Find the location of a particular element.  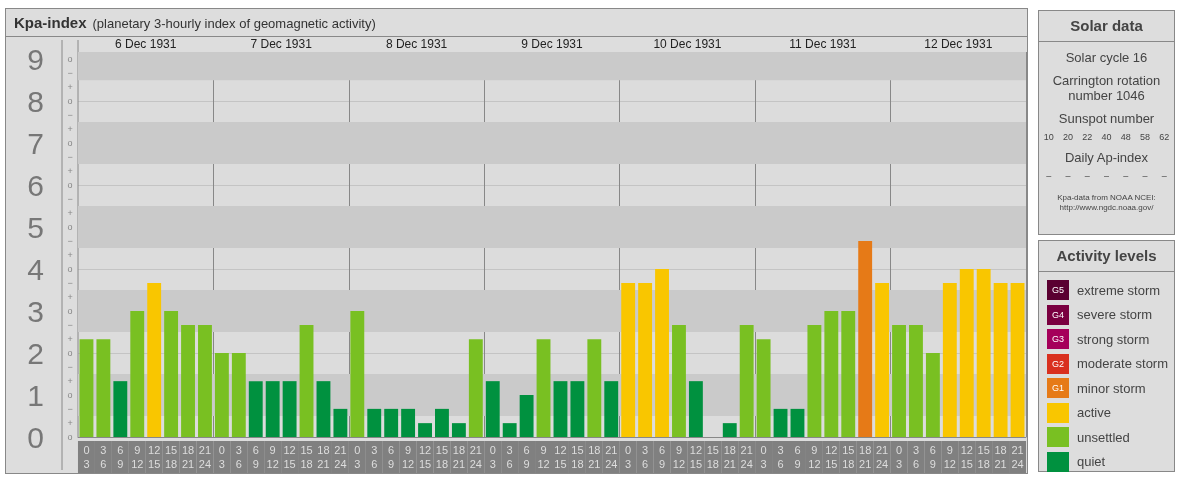

text: extreme storm is located at coordinates (1119, 290).